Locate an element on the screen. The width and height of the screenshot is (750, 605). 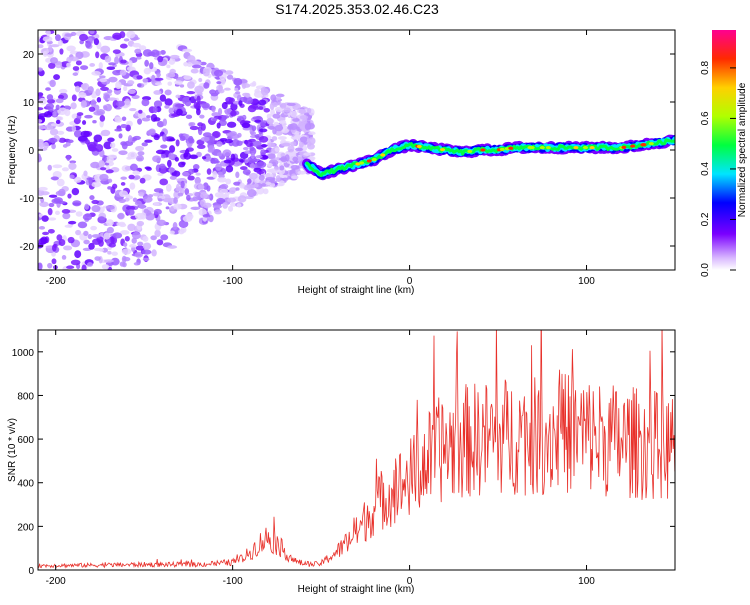
spectrogram-ridge is located at coordinates (488, 157).